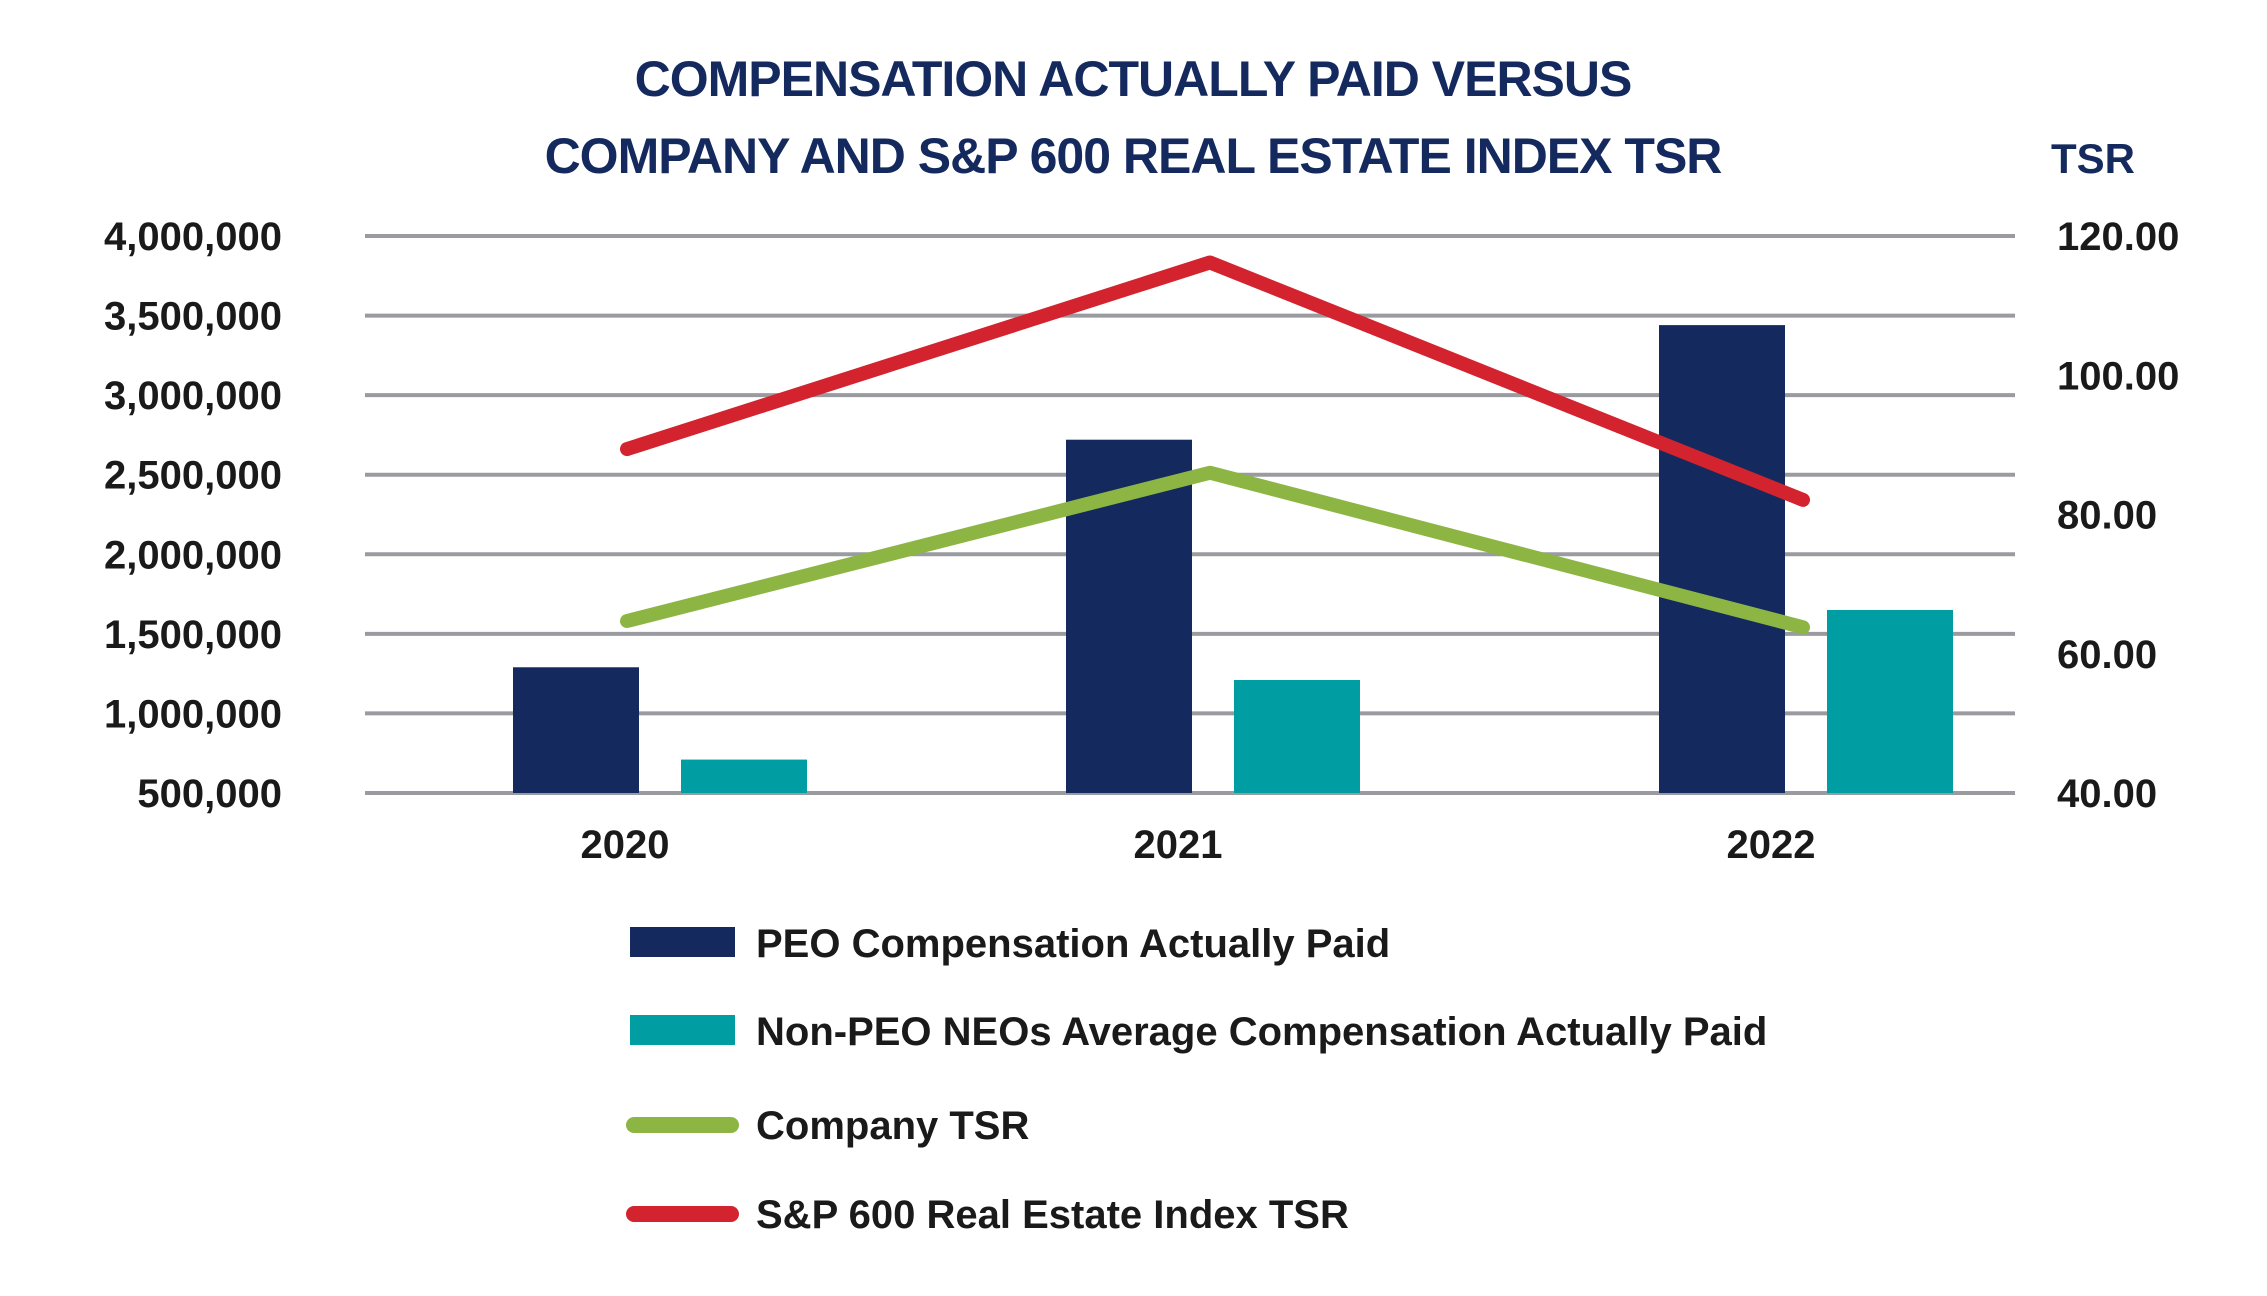 Image resolution: width=2267 pixels, height=1296 pixels. I want to click on right-axis-ticks: 40.00 60.00 80.00 100.00 120.00, so click(2118, 515).